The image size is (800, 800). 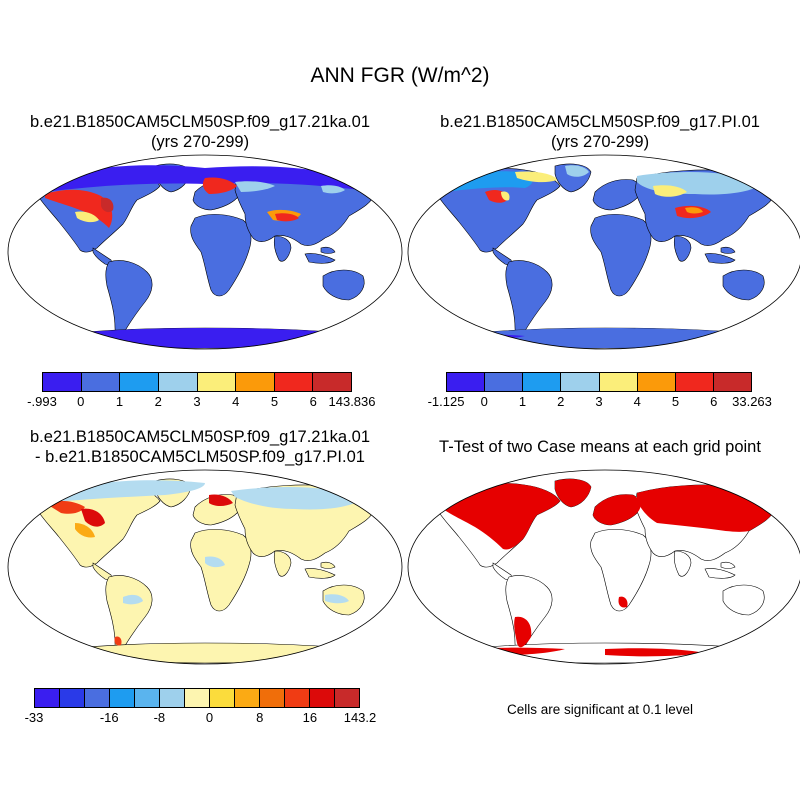 I want to click on colorbar-difference, so click(x=197, y=698).